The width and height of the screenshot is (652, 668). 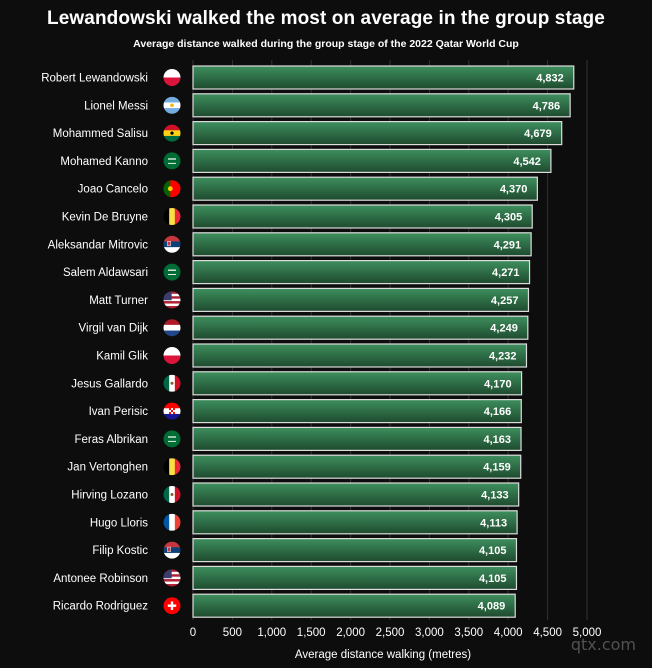 What do you see at coordinates (172, 411) in the screenshot?
I see `croatia-flag-icon` at bounding box center [172, 411].